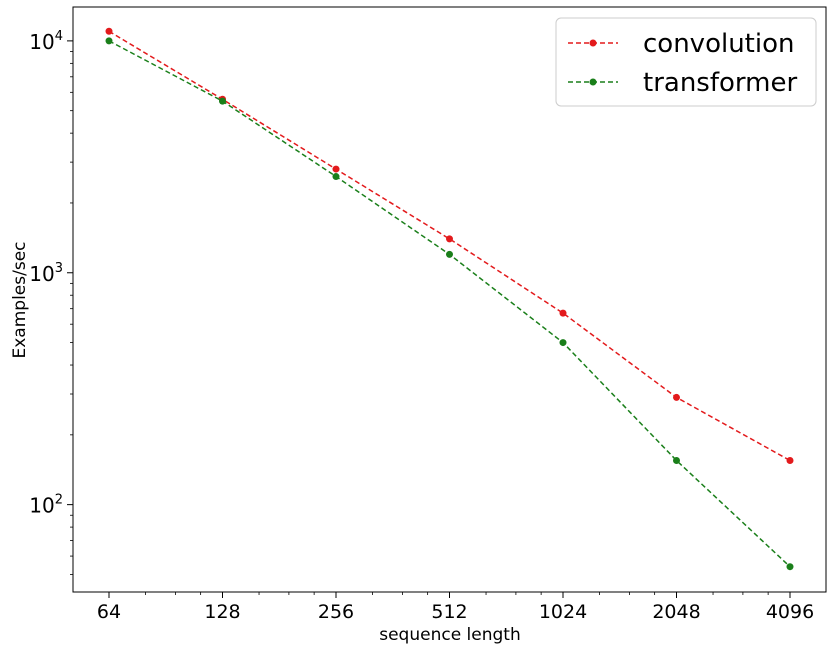  What do you see at coordinates (593, 82) in the screenshot?
I see `legend-marker-transformer` at bounding box center [593, 82].